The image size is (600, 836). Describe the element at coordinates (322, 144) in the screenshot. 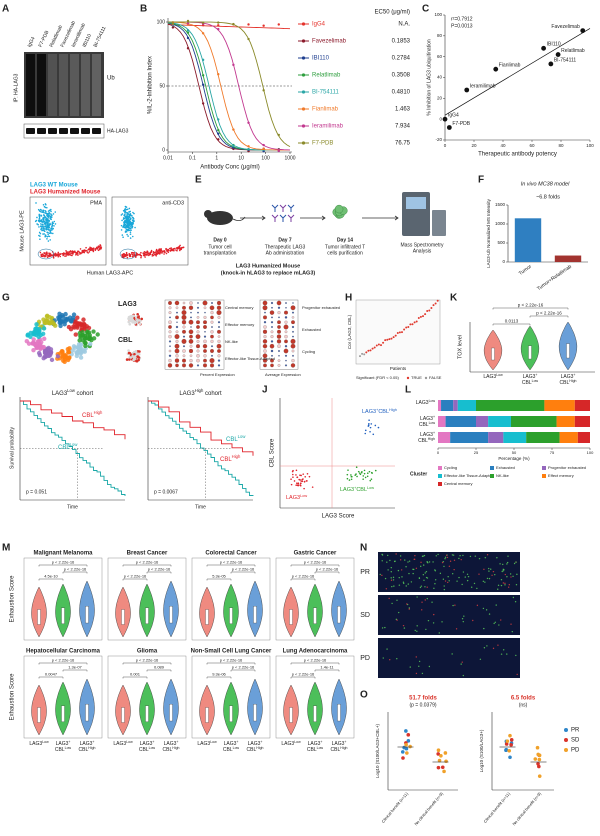

I see `legend-label: F7-PDB` at that location.